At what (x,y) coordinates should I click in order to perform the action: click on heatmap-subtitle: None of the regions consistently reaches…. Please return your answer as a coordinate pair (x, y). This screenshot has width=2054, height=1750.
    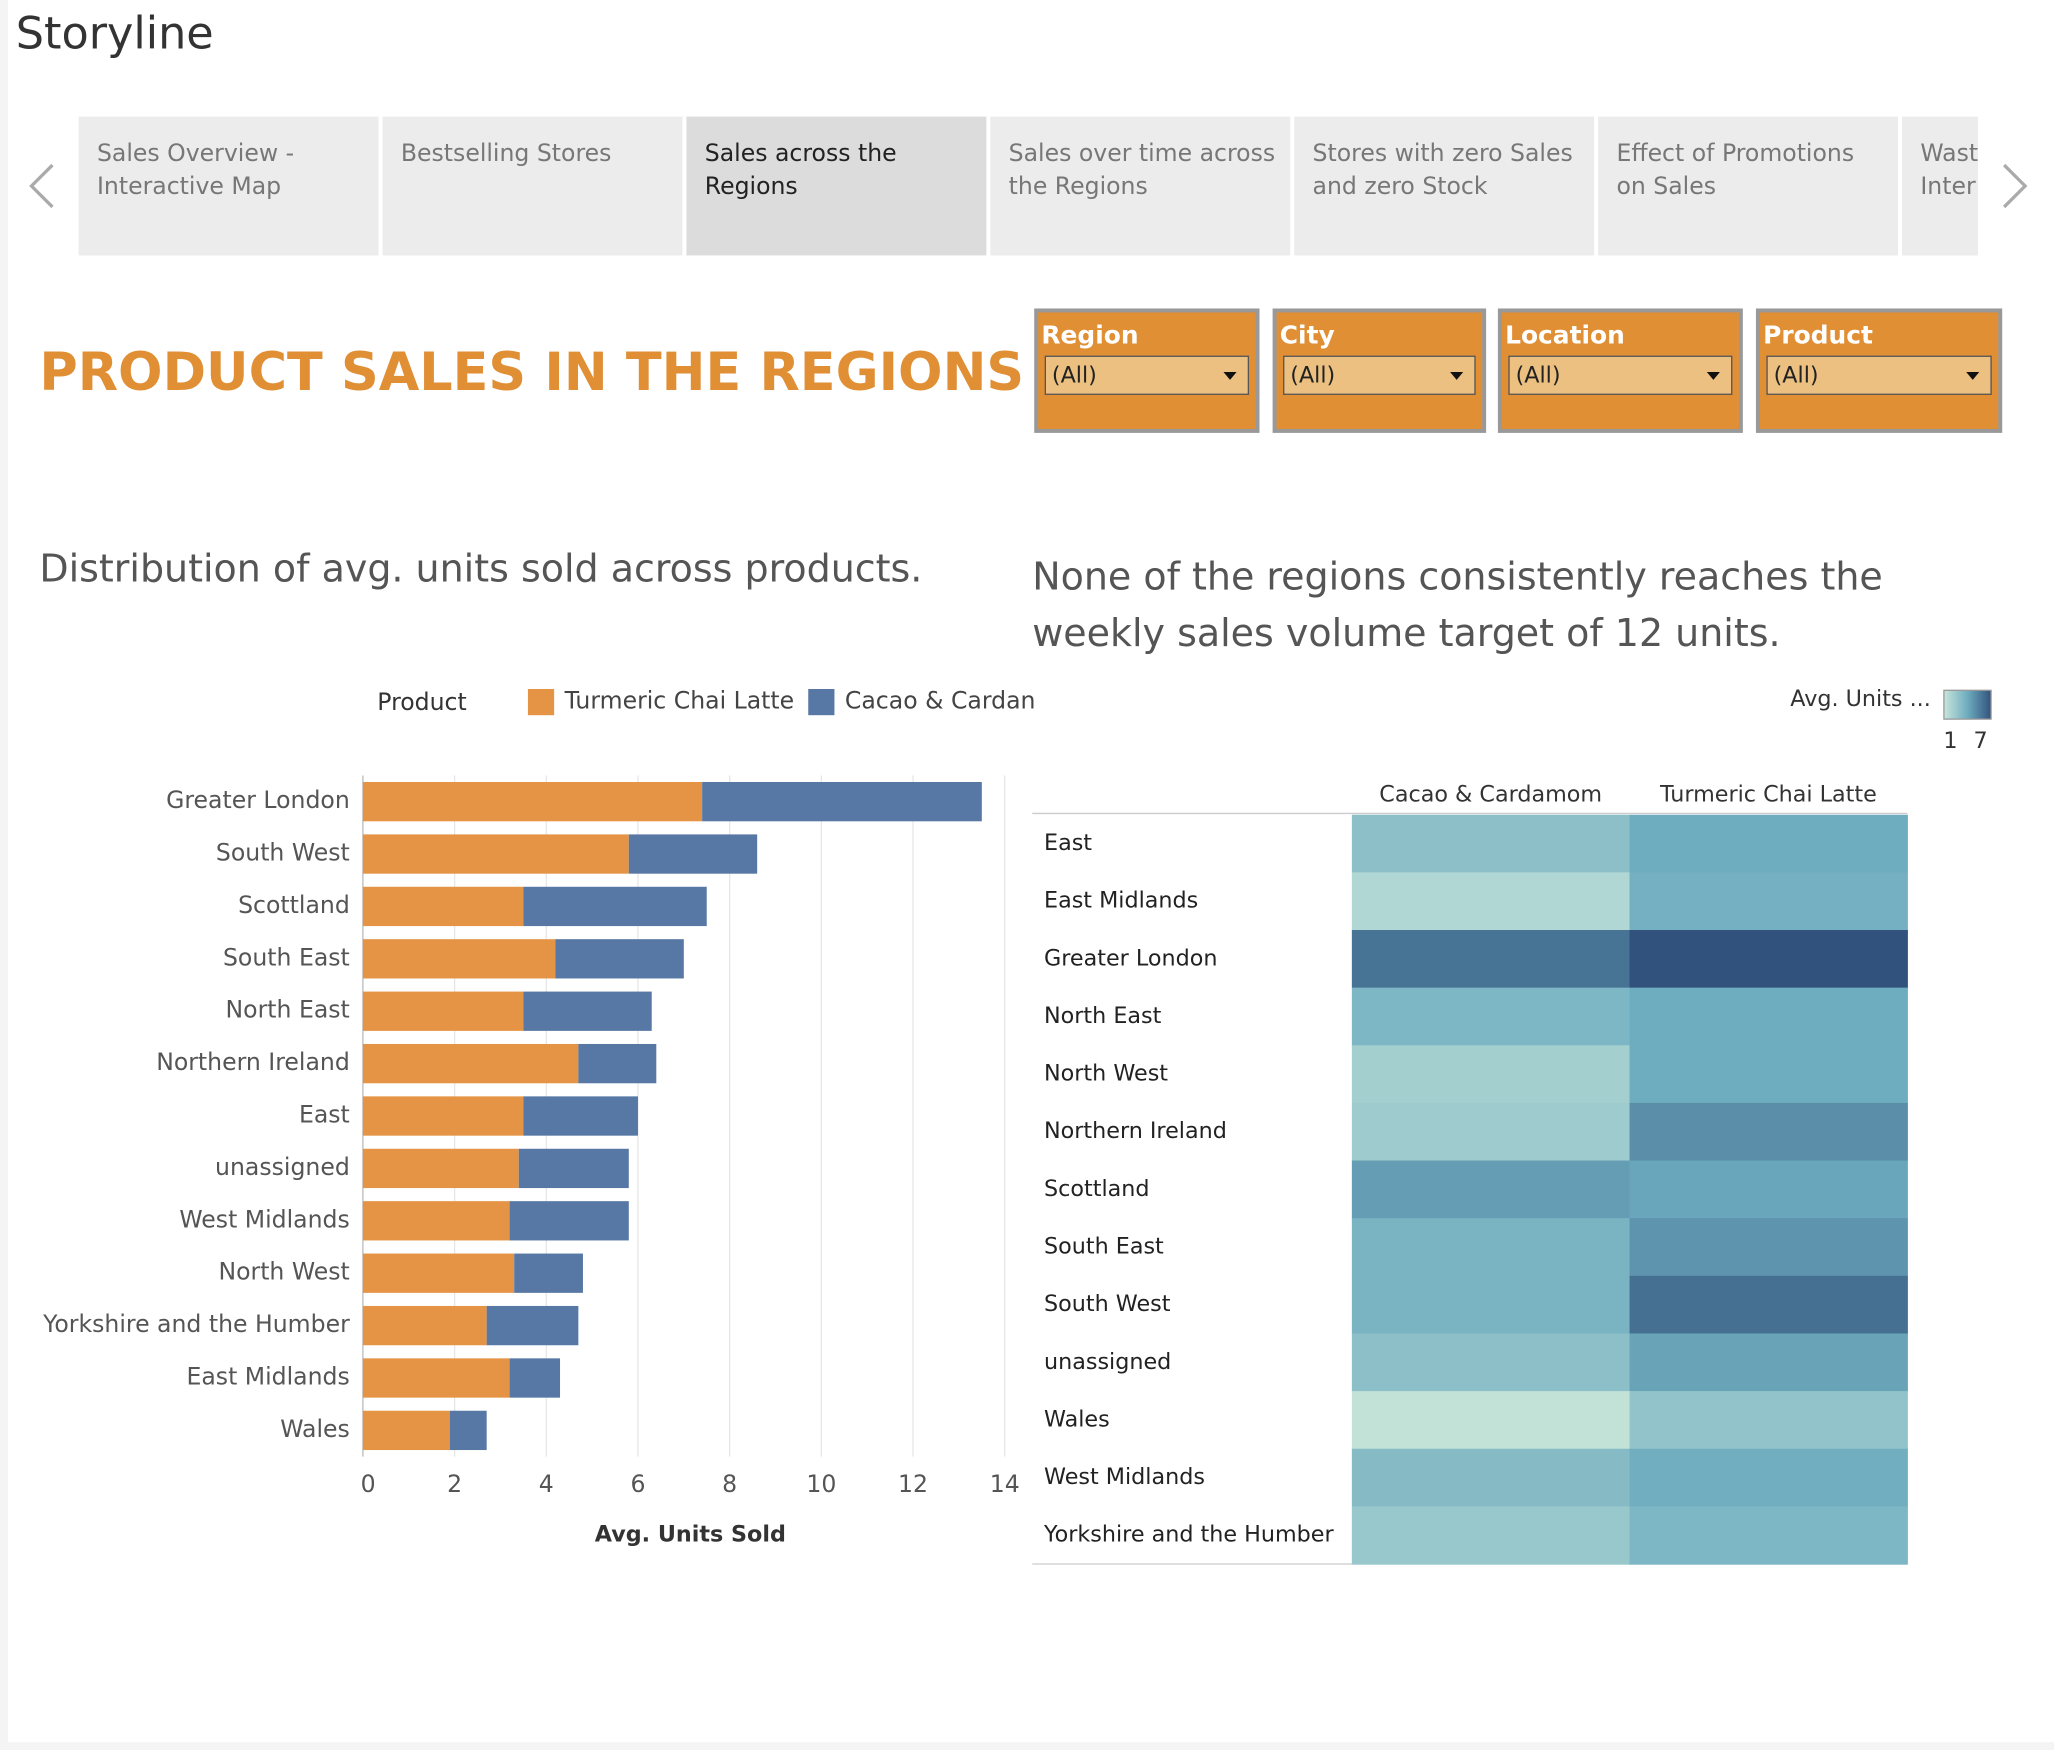
    Looking at the image, I should click on (1457, 576).